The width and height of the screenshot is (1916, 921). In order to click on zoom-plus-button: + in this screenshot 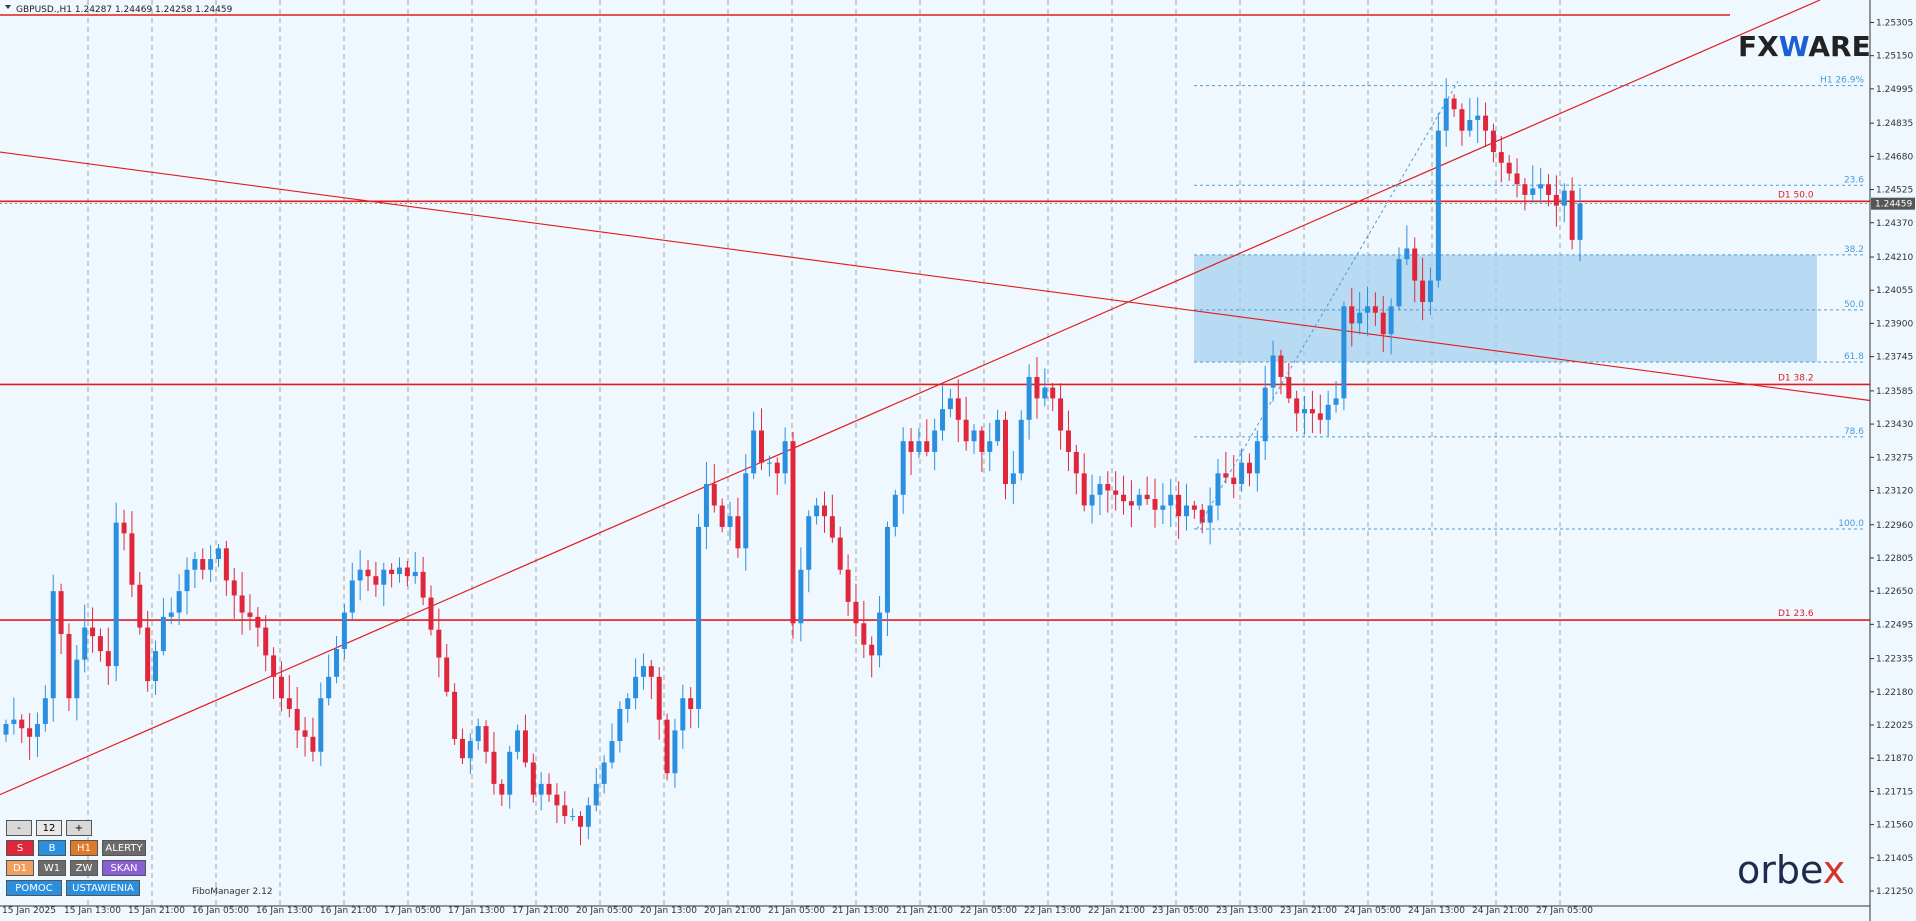, I will do `click(79, 828)`.